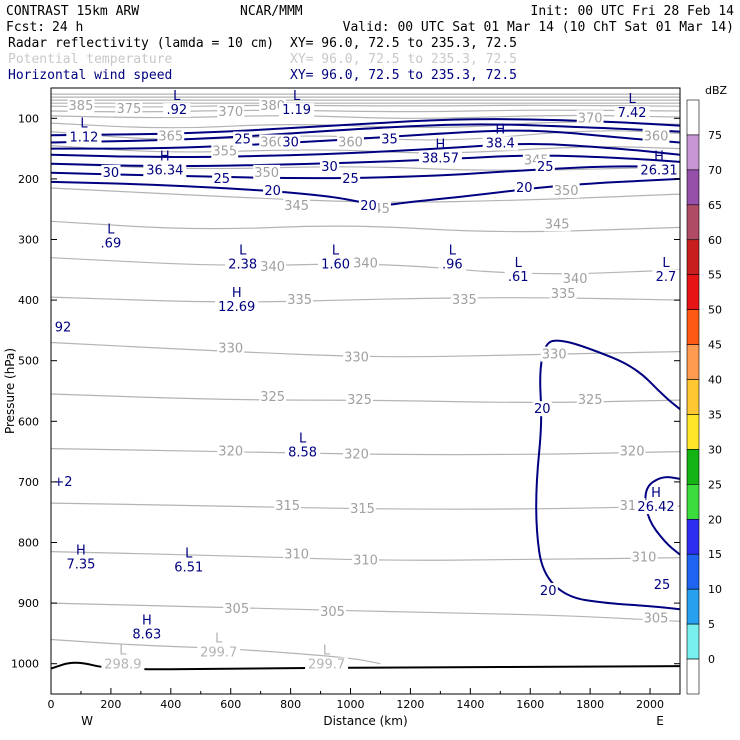 The height and width of the screenshot is (740, 740). I want to click on colorbar-label: 10, so click(715, 589).